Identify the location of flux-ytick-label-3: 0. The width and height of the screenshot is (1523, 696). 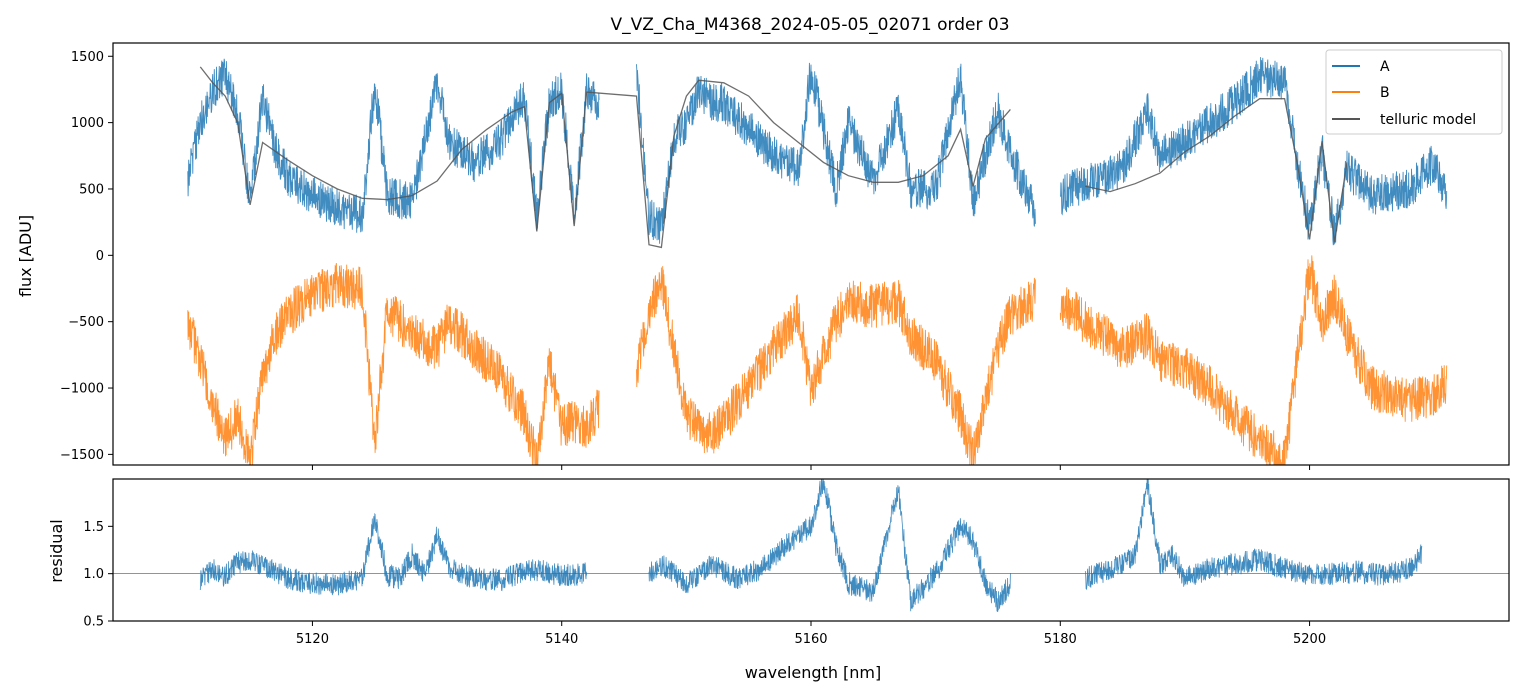
(100, 256).